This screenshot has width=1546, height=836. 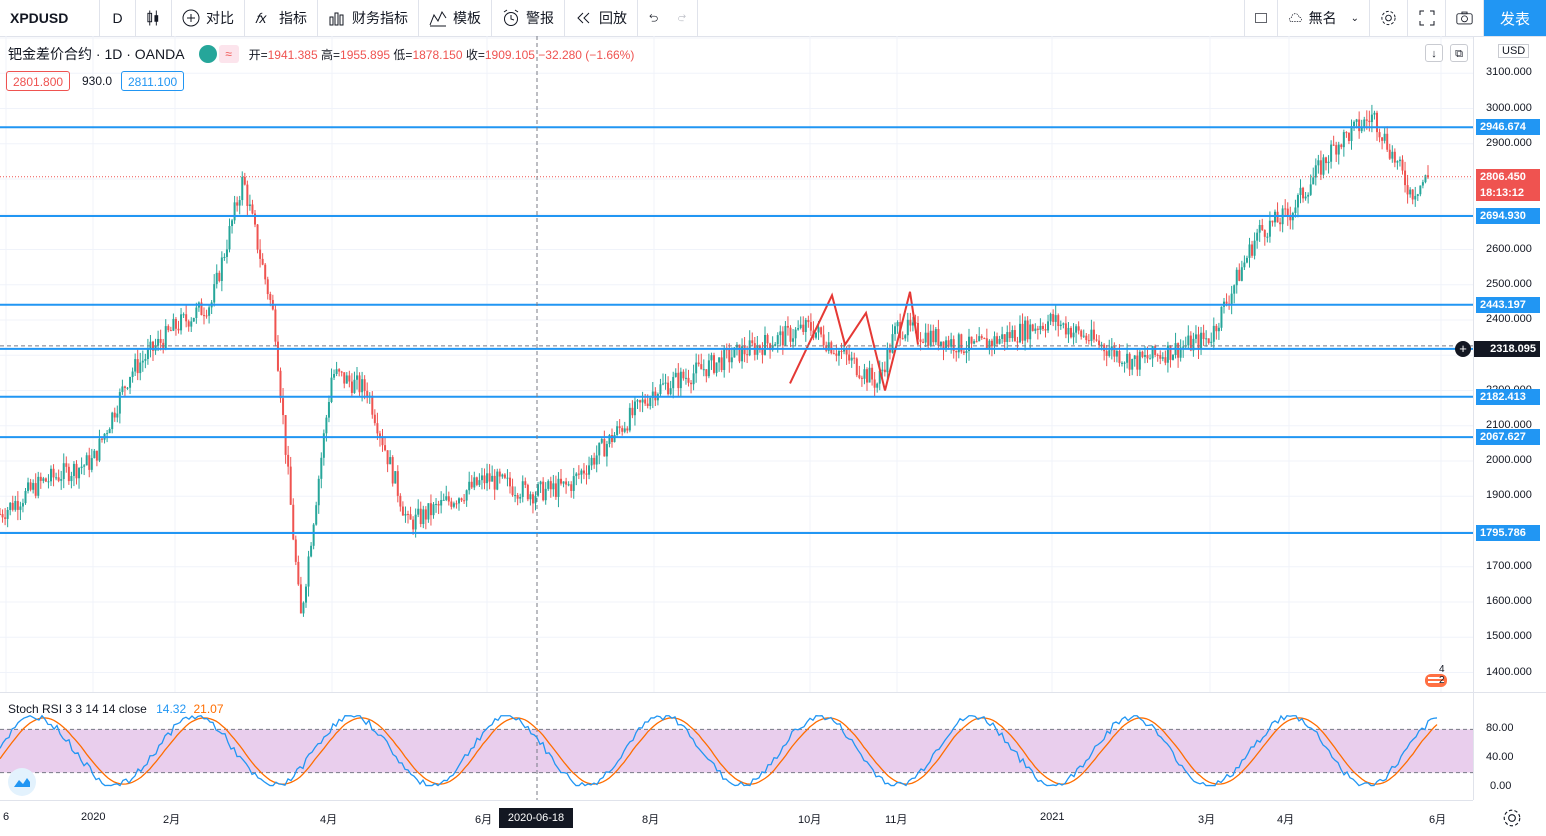 What do you see at coordinates (207, 54) in the screenshot?
I see `legend-toggle-icon` at bounding box center [207, 54].